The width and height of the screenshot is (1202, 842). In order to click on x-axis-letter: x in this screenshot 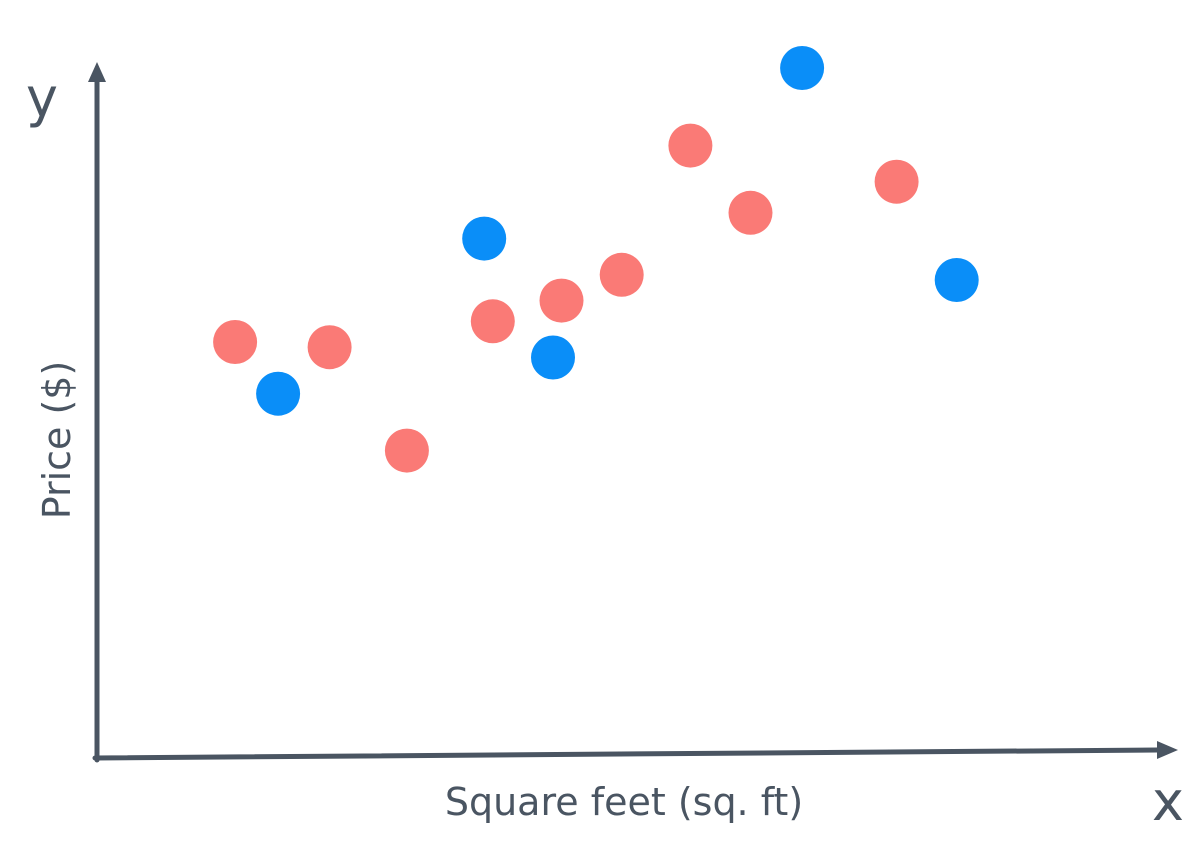, I will do `click(1168, 801)`.